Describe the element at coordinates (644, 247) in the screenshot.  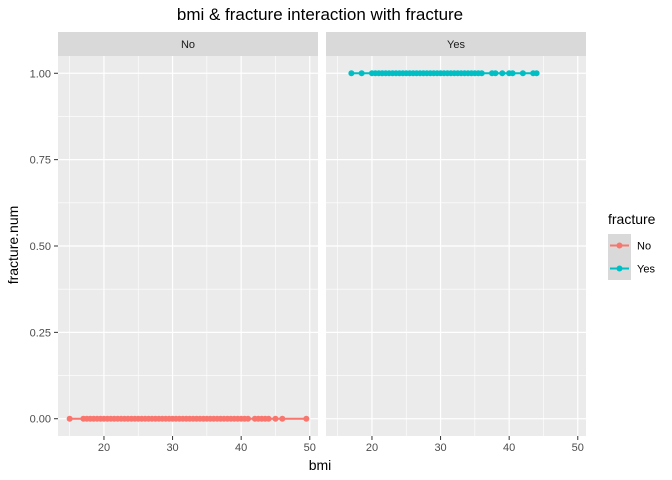
I see `legend-label: No` at that location.